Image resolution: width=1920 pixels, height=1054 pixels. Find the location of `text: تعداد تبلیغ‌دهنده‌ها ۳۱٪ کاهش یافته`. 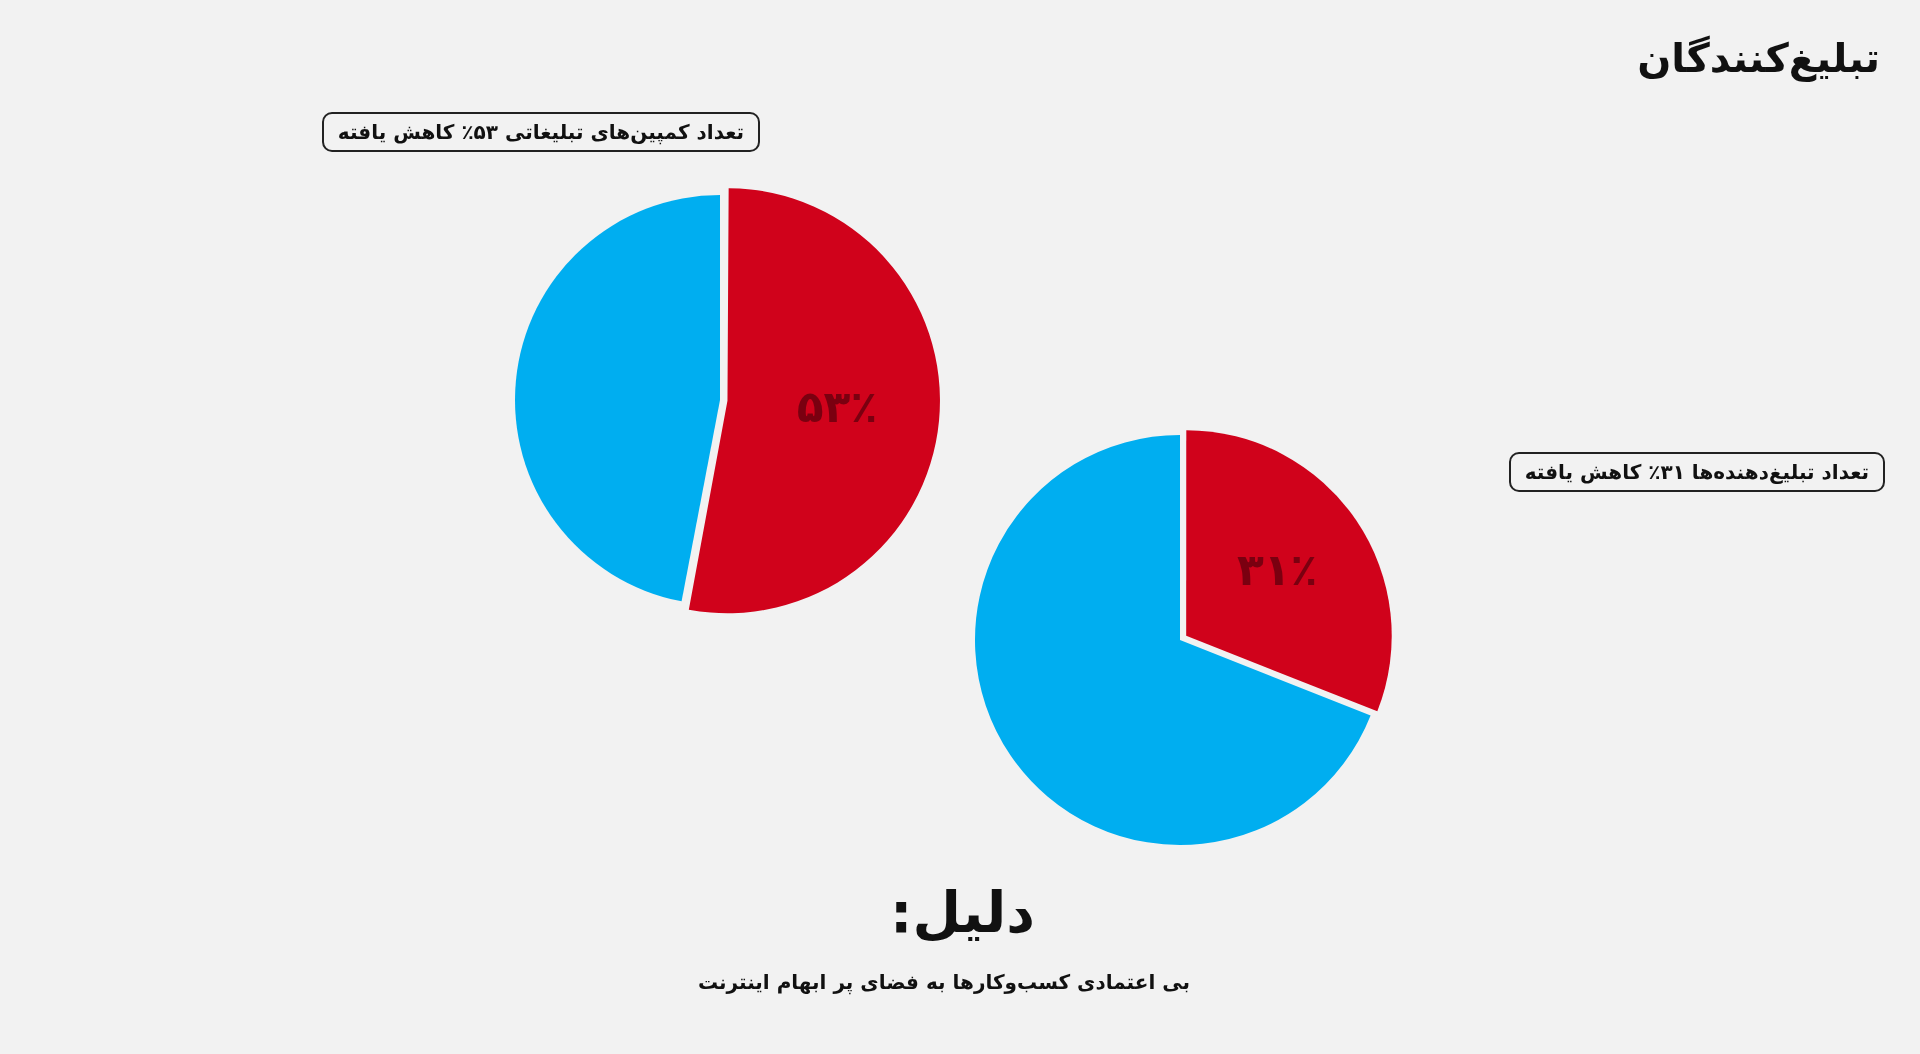

text: تعداد تبلیغ‌دهنده‌ها ۳۱٪ کاهش یافته is located at coordinates (1696, 472).